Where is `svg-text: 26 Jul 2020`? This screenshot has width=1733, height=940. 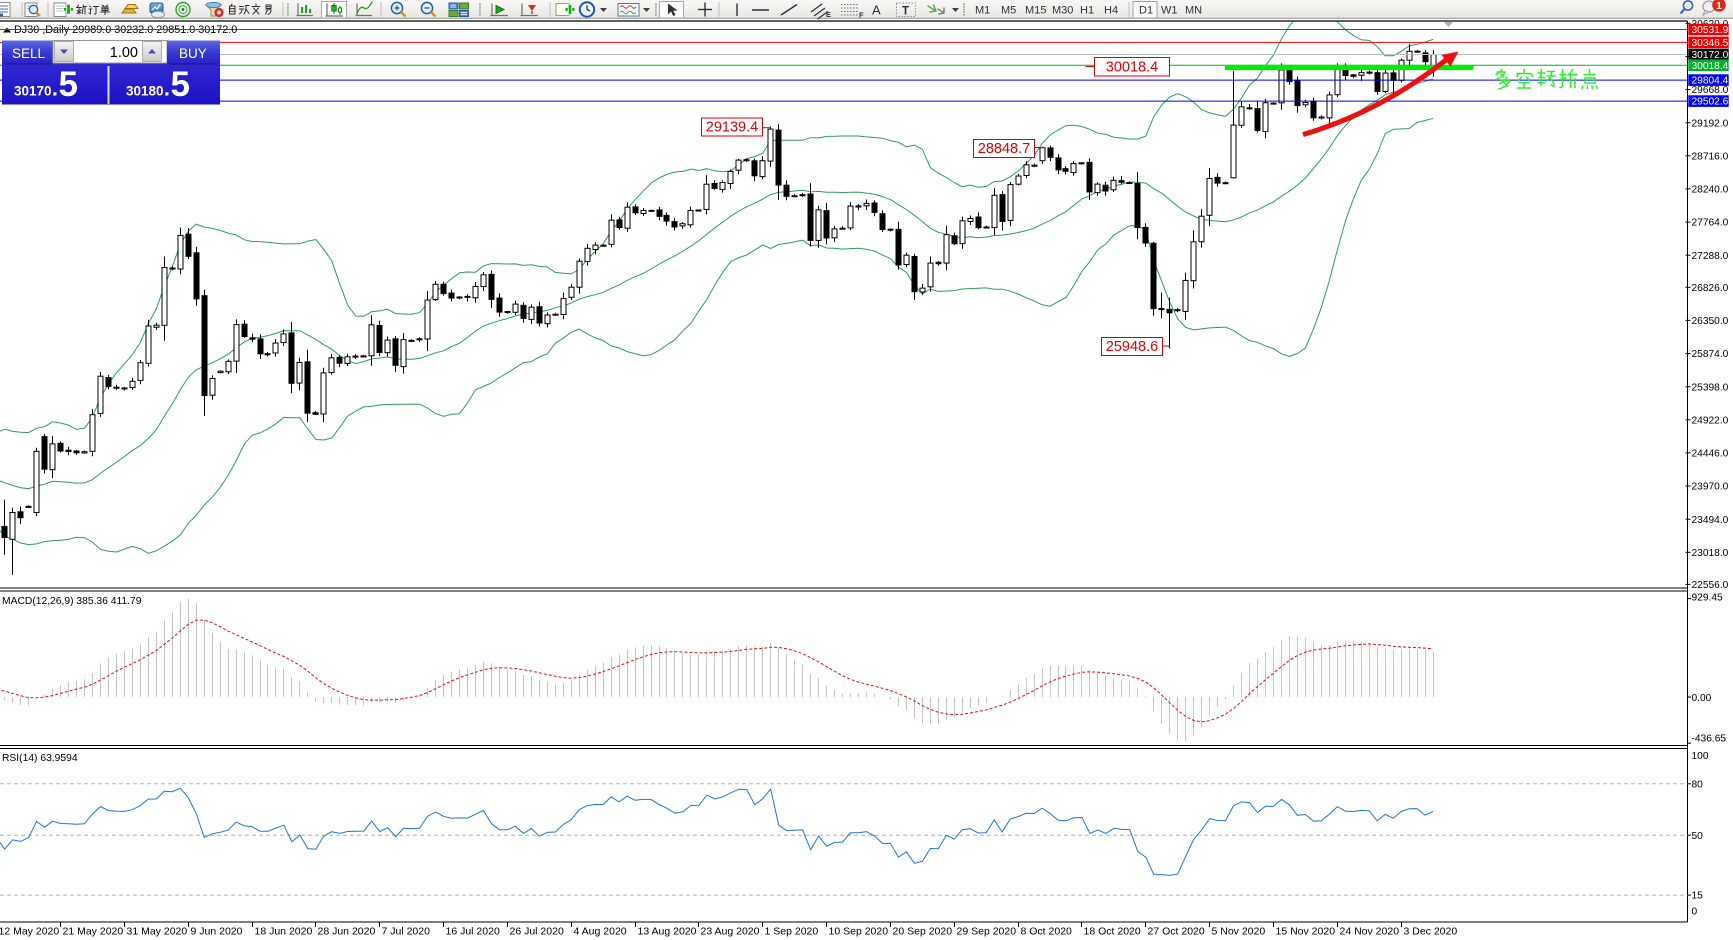
svg-text: 26 Jul 2020 is located at coordinates (537, 932).